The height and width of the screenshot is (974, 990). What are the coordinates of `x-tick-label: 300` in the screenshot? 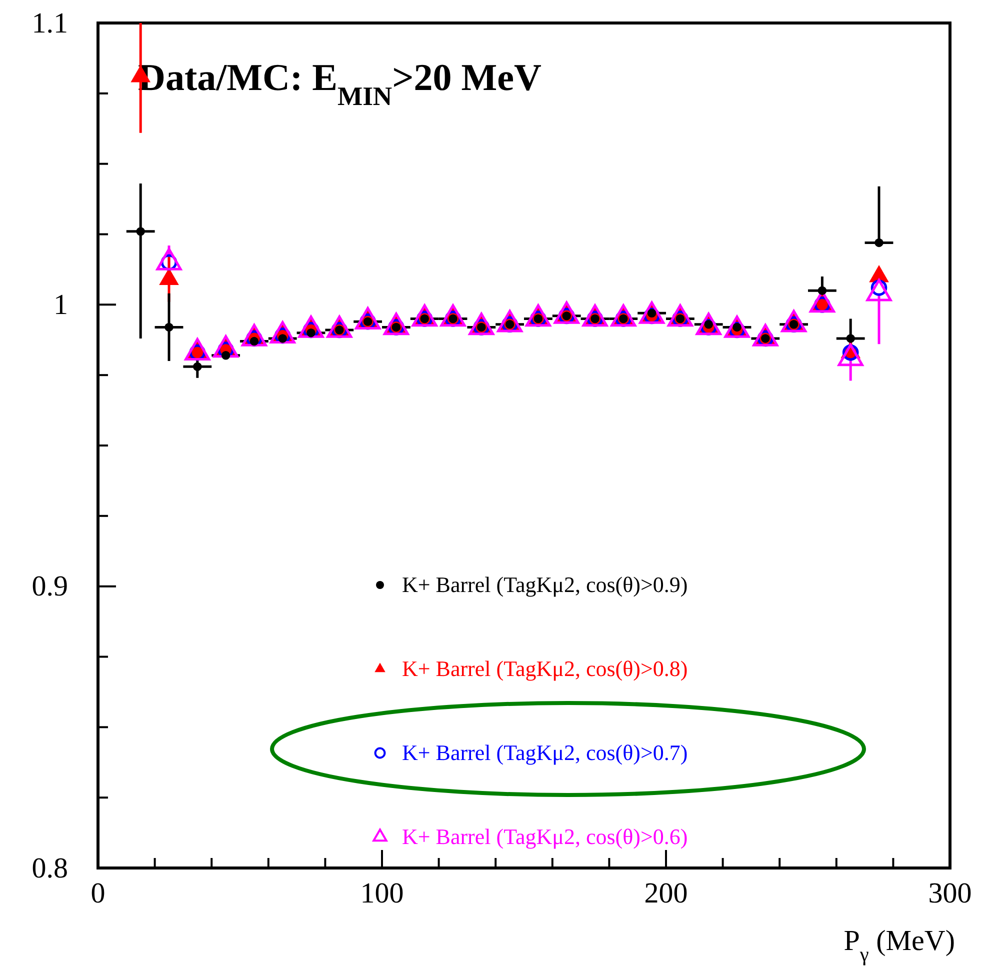 It's located at (950, 894).